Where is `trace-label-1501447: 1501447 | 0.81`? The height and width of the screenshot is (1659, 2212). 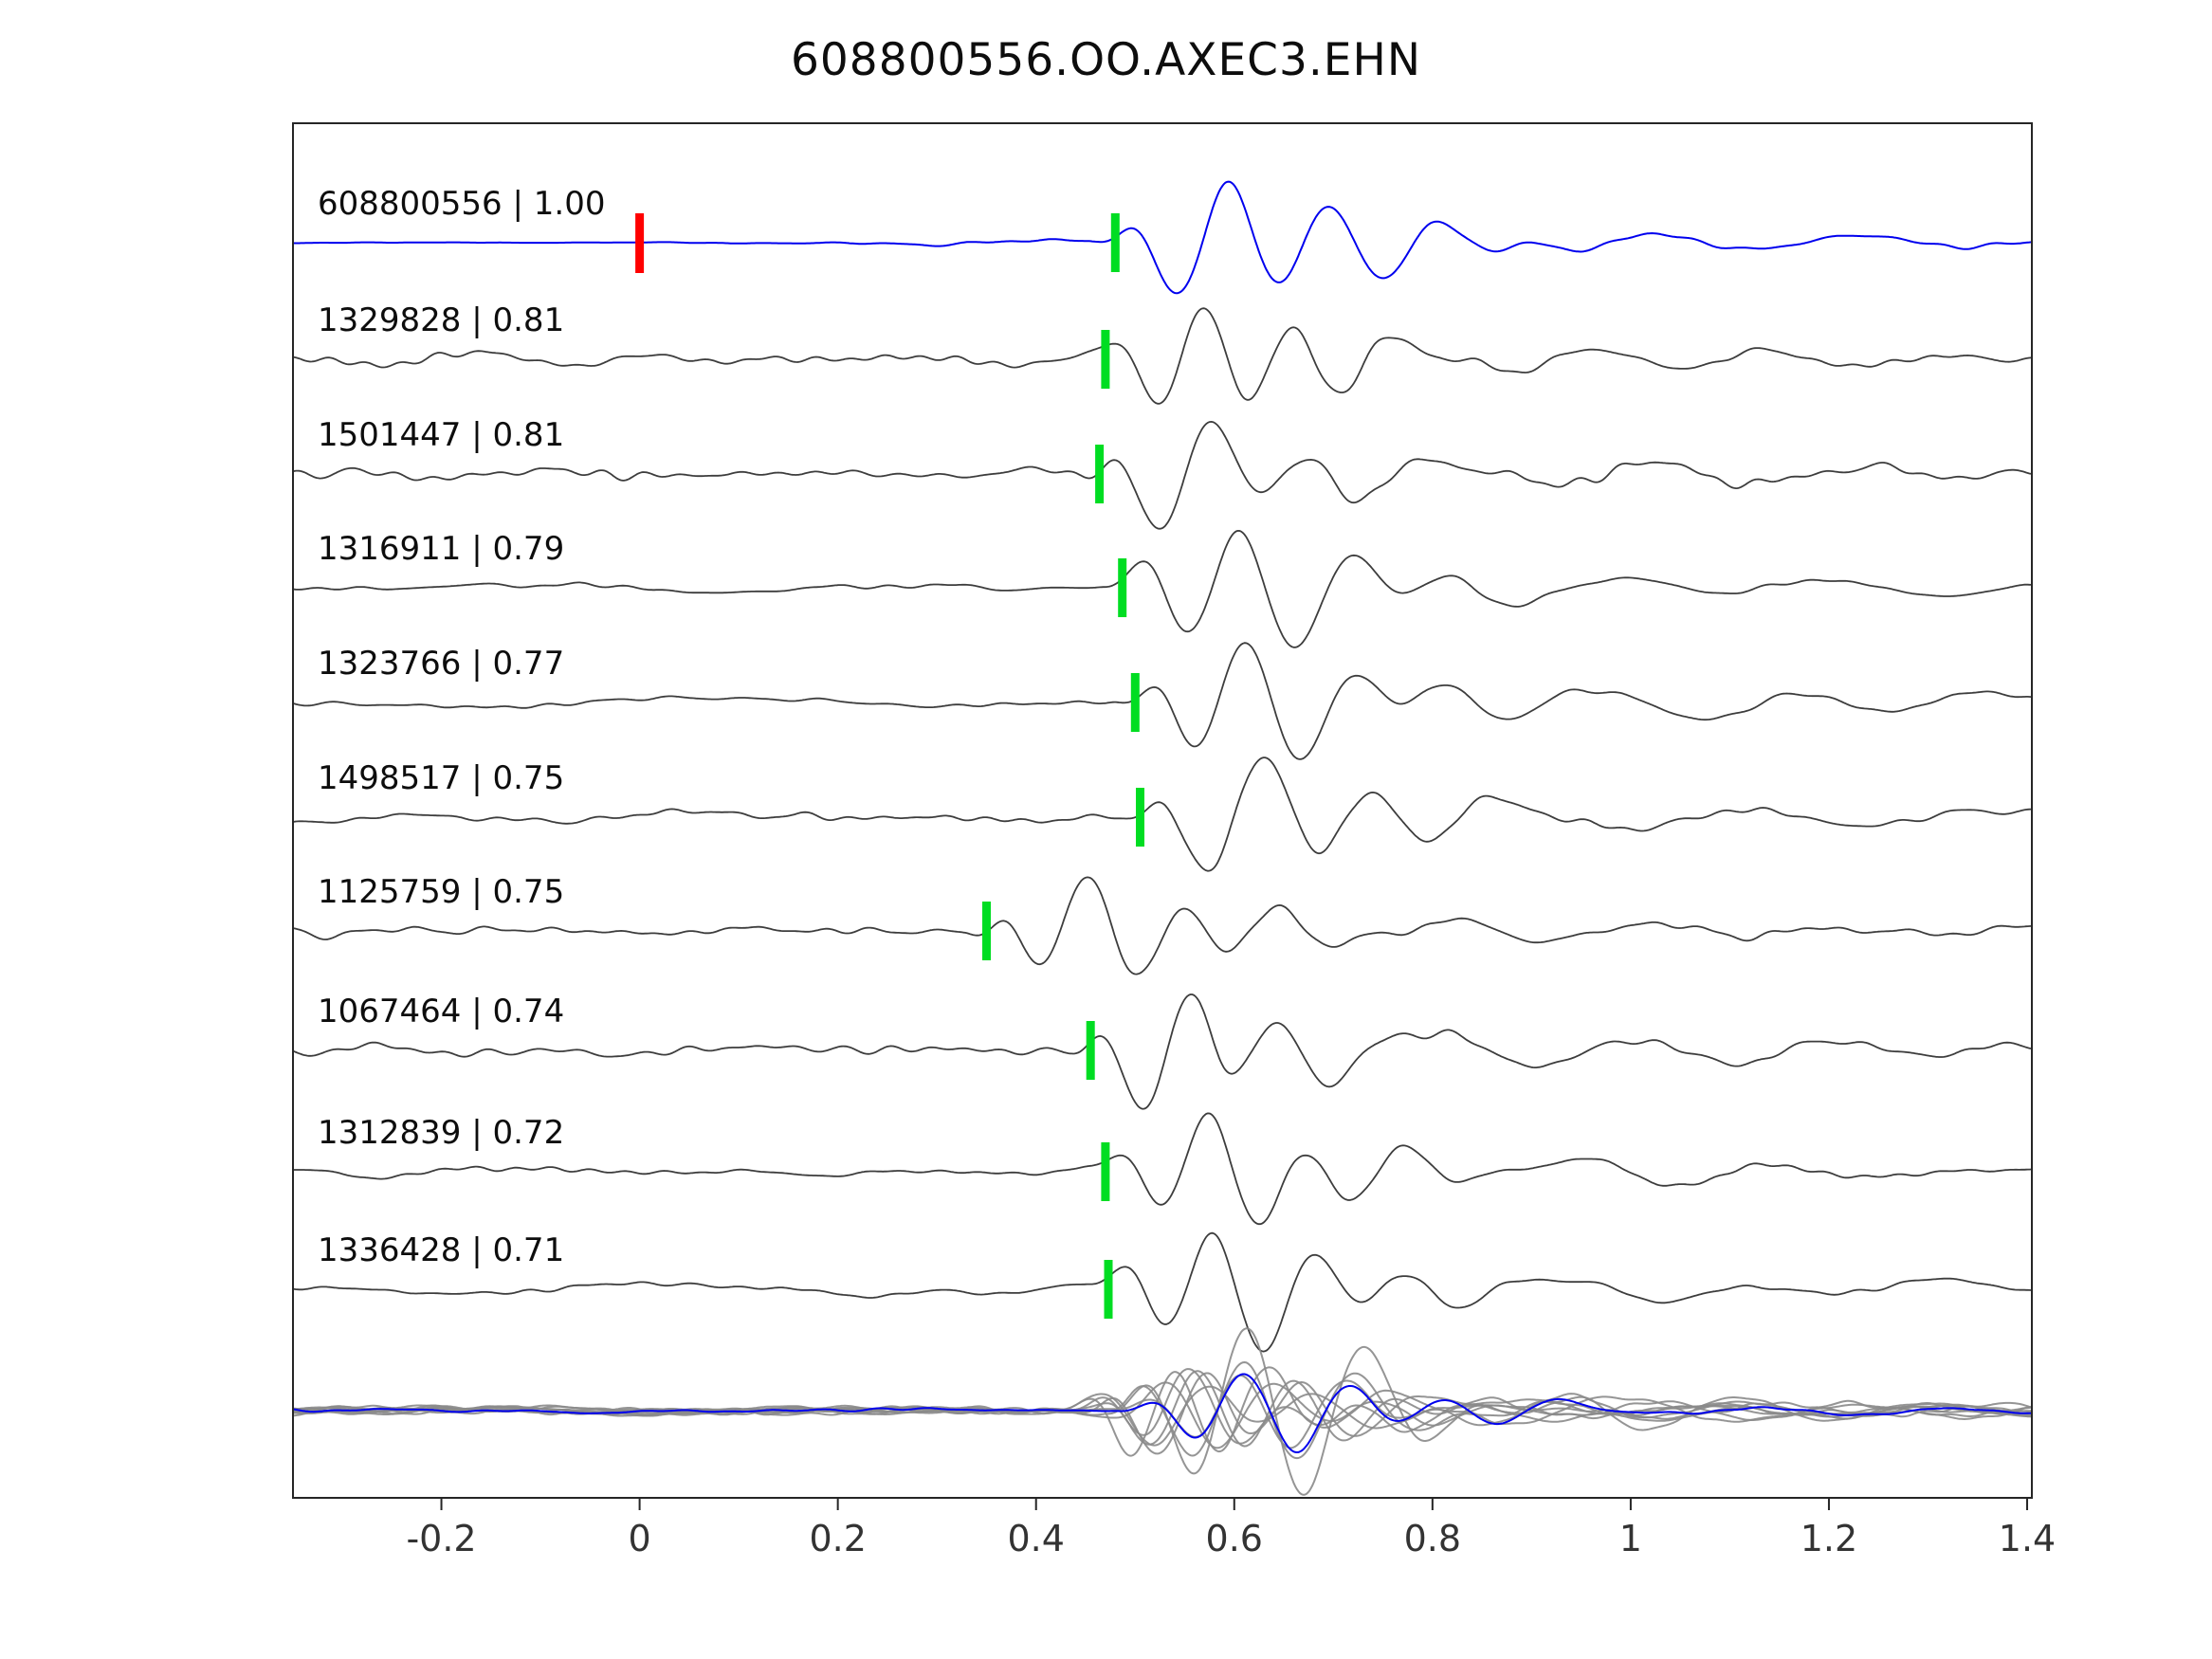 trace-label-1501447: 1501447 | 0.81 is located at coordinates (441, 435).